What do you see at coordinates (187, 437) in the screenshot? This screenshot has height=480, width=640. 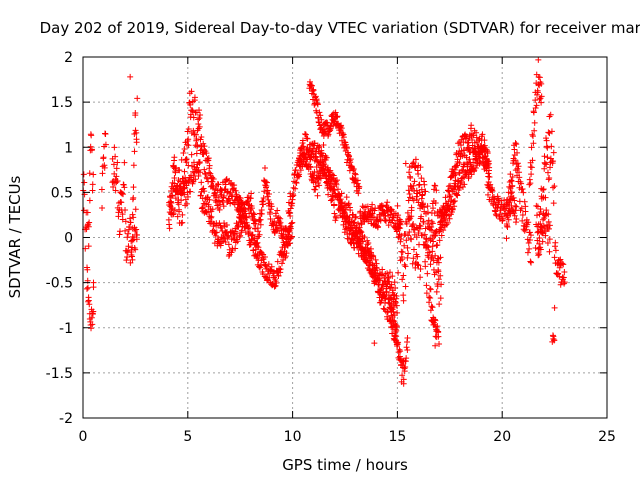 I see `x-tick-label: 5` at bounding box center [187, 437].